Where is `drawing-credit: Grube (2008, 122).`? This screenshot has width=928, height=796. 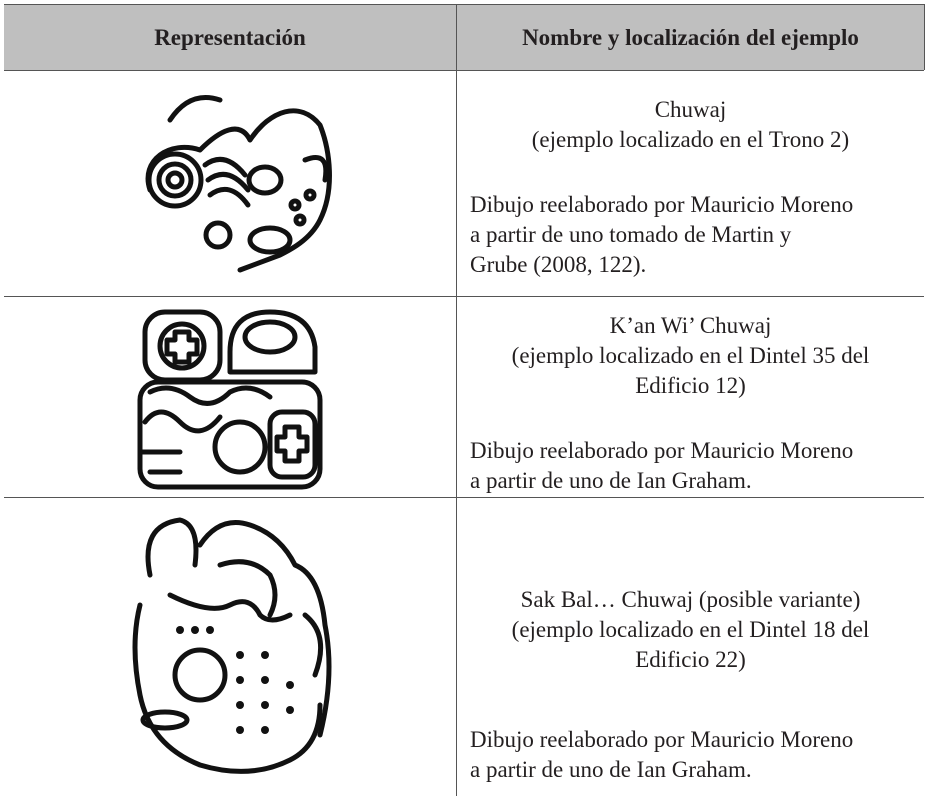 drawing-credit: Grube (2008, 122). is located at coordinates (558, 264).